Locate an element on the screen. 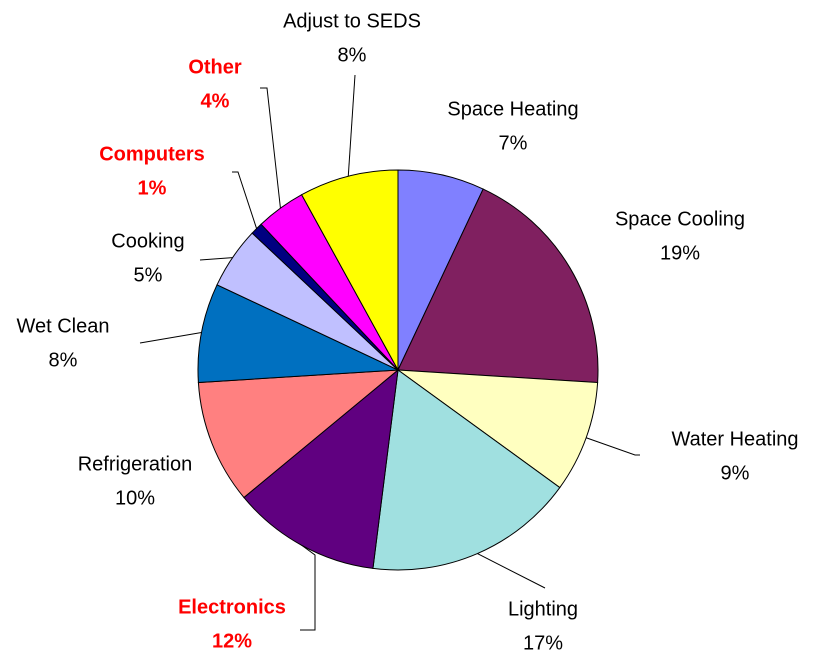  slice-label: Computers is located at coordinates (152, 154).